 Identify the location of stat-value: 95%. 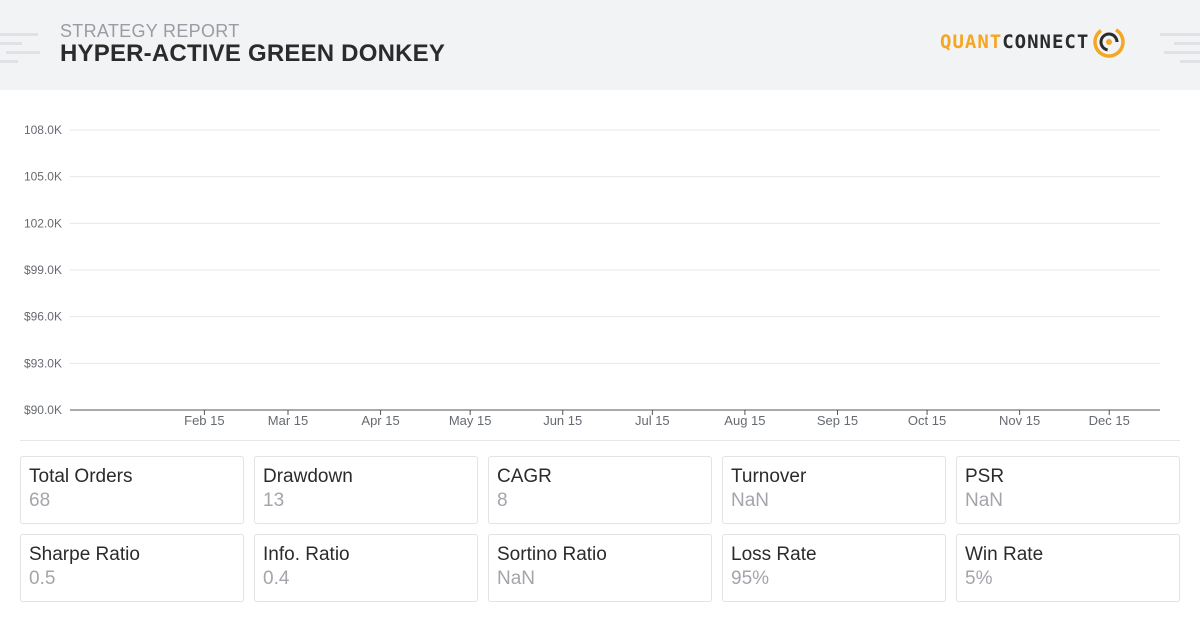
(750, 578).